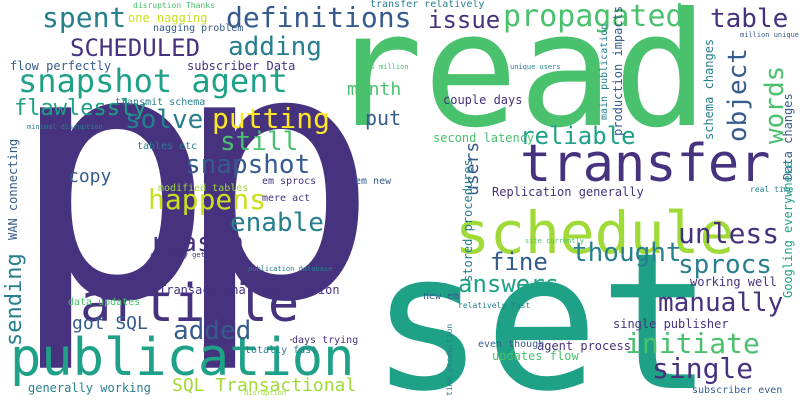 Image resolution: width=800 pixels, height=400 pixels. Describe the element at coordinates (110, 323) in the screenshot. I see `word-got-sql: got SQL` at that location.